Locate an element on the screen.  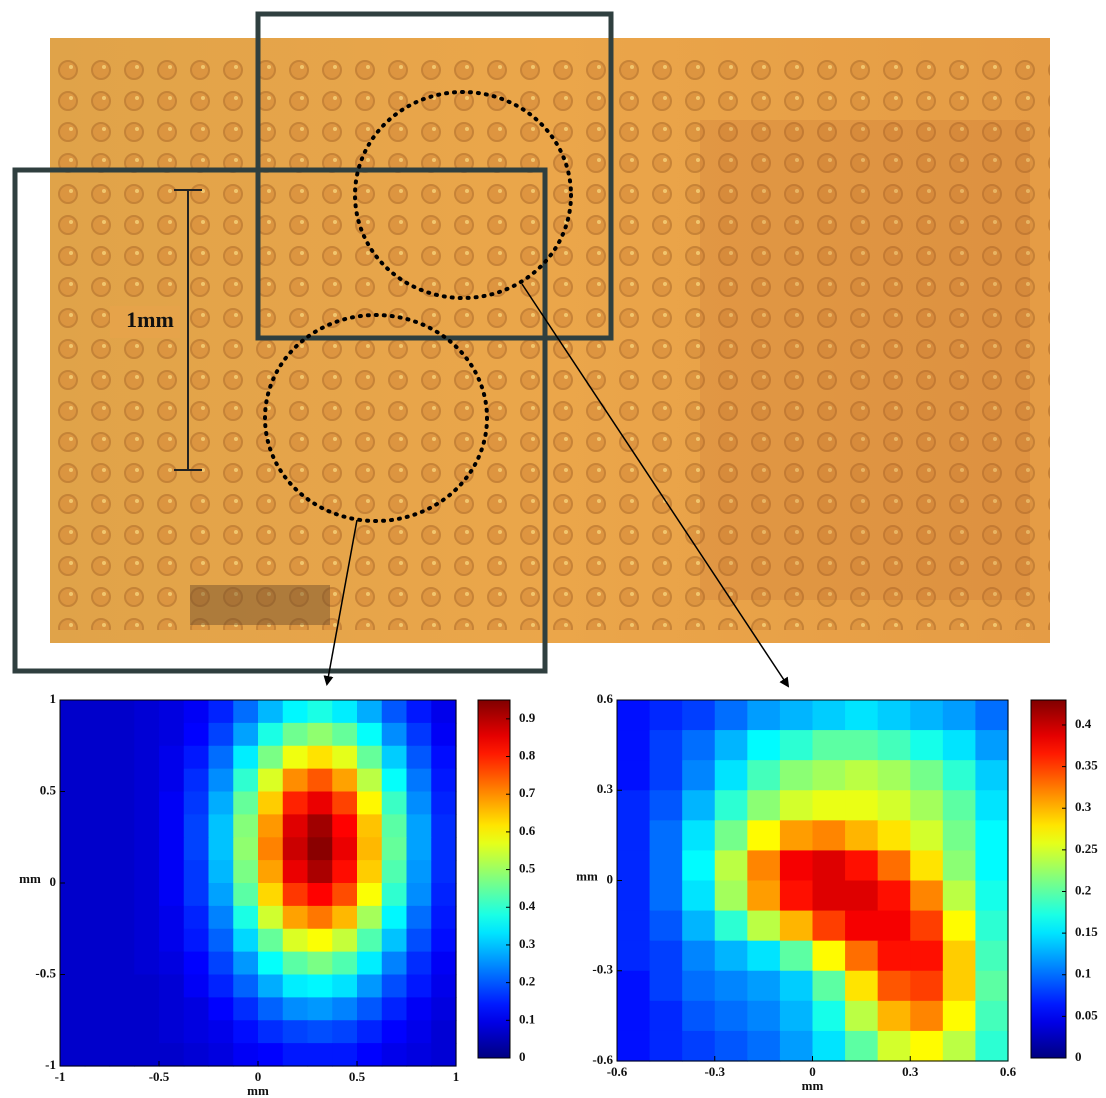
colorbar-tick-label: 0.35 is located at coordinates (1086, 765).